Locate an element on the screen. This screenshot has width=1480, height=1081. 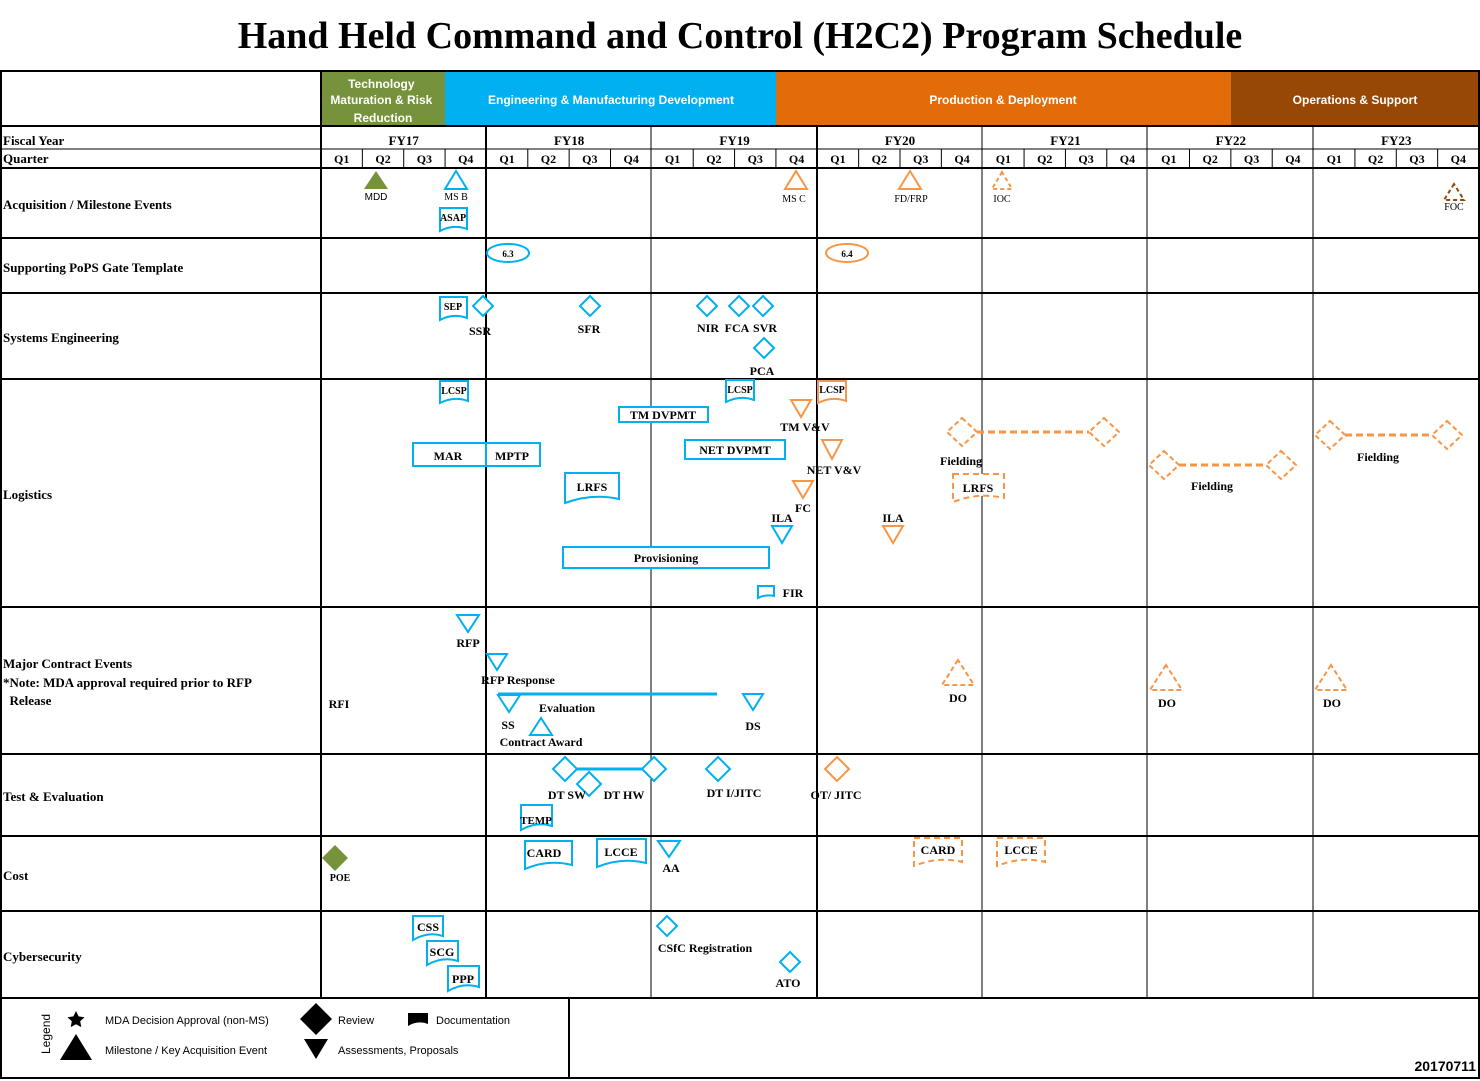
quarter-label-fy23-q3: Q3 is located at coordinates (1416, 159).